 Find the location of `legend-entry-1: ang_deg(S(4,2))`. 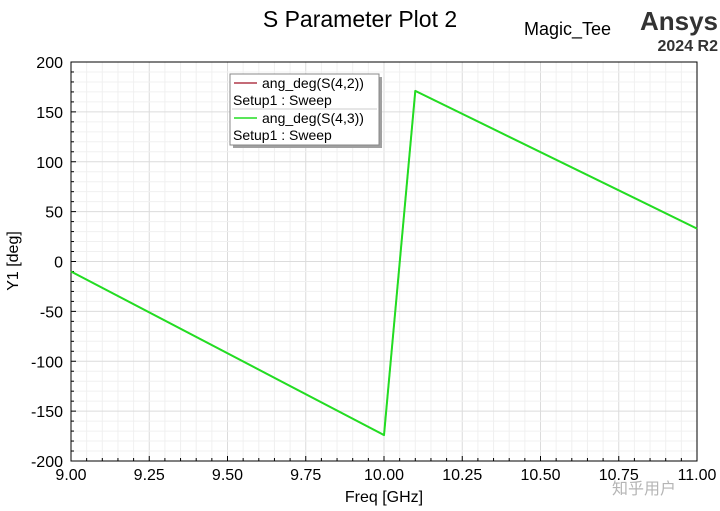

legend-entry-1: ang_deg(S(4,2)) is located at coordinates (313, 83).